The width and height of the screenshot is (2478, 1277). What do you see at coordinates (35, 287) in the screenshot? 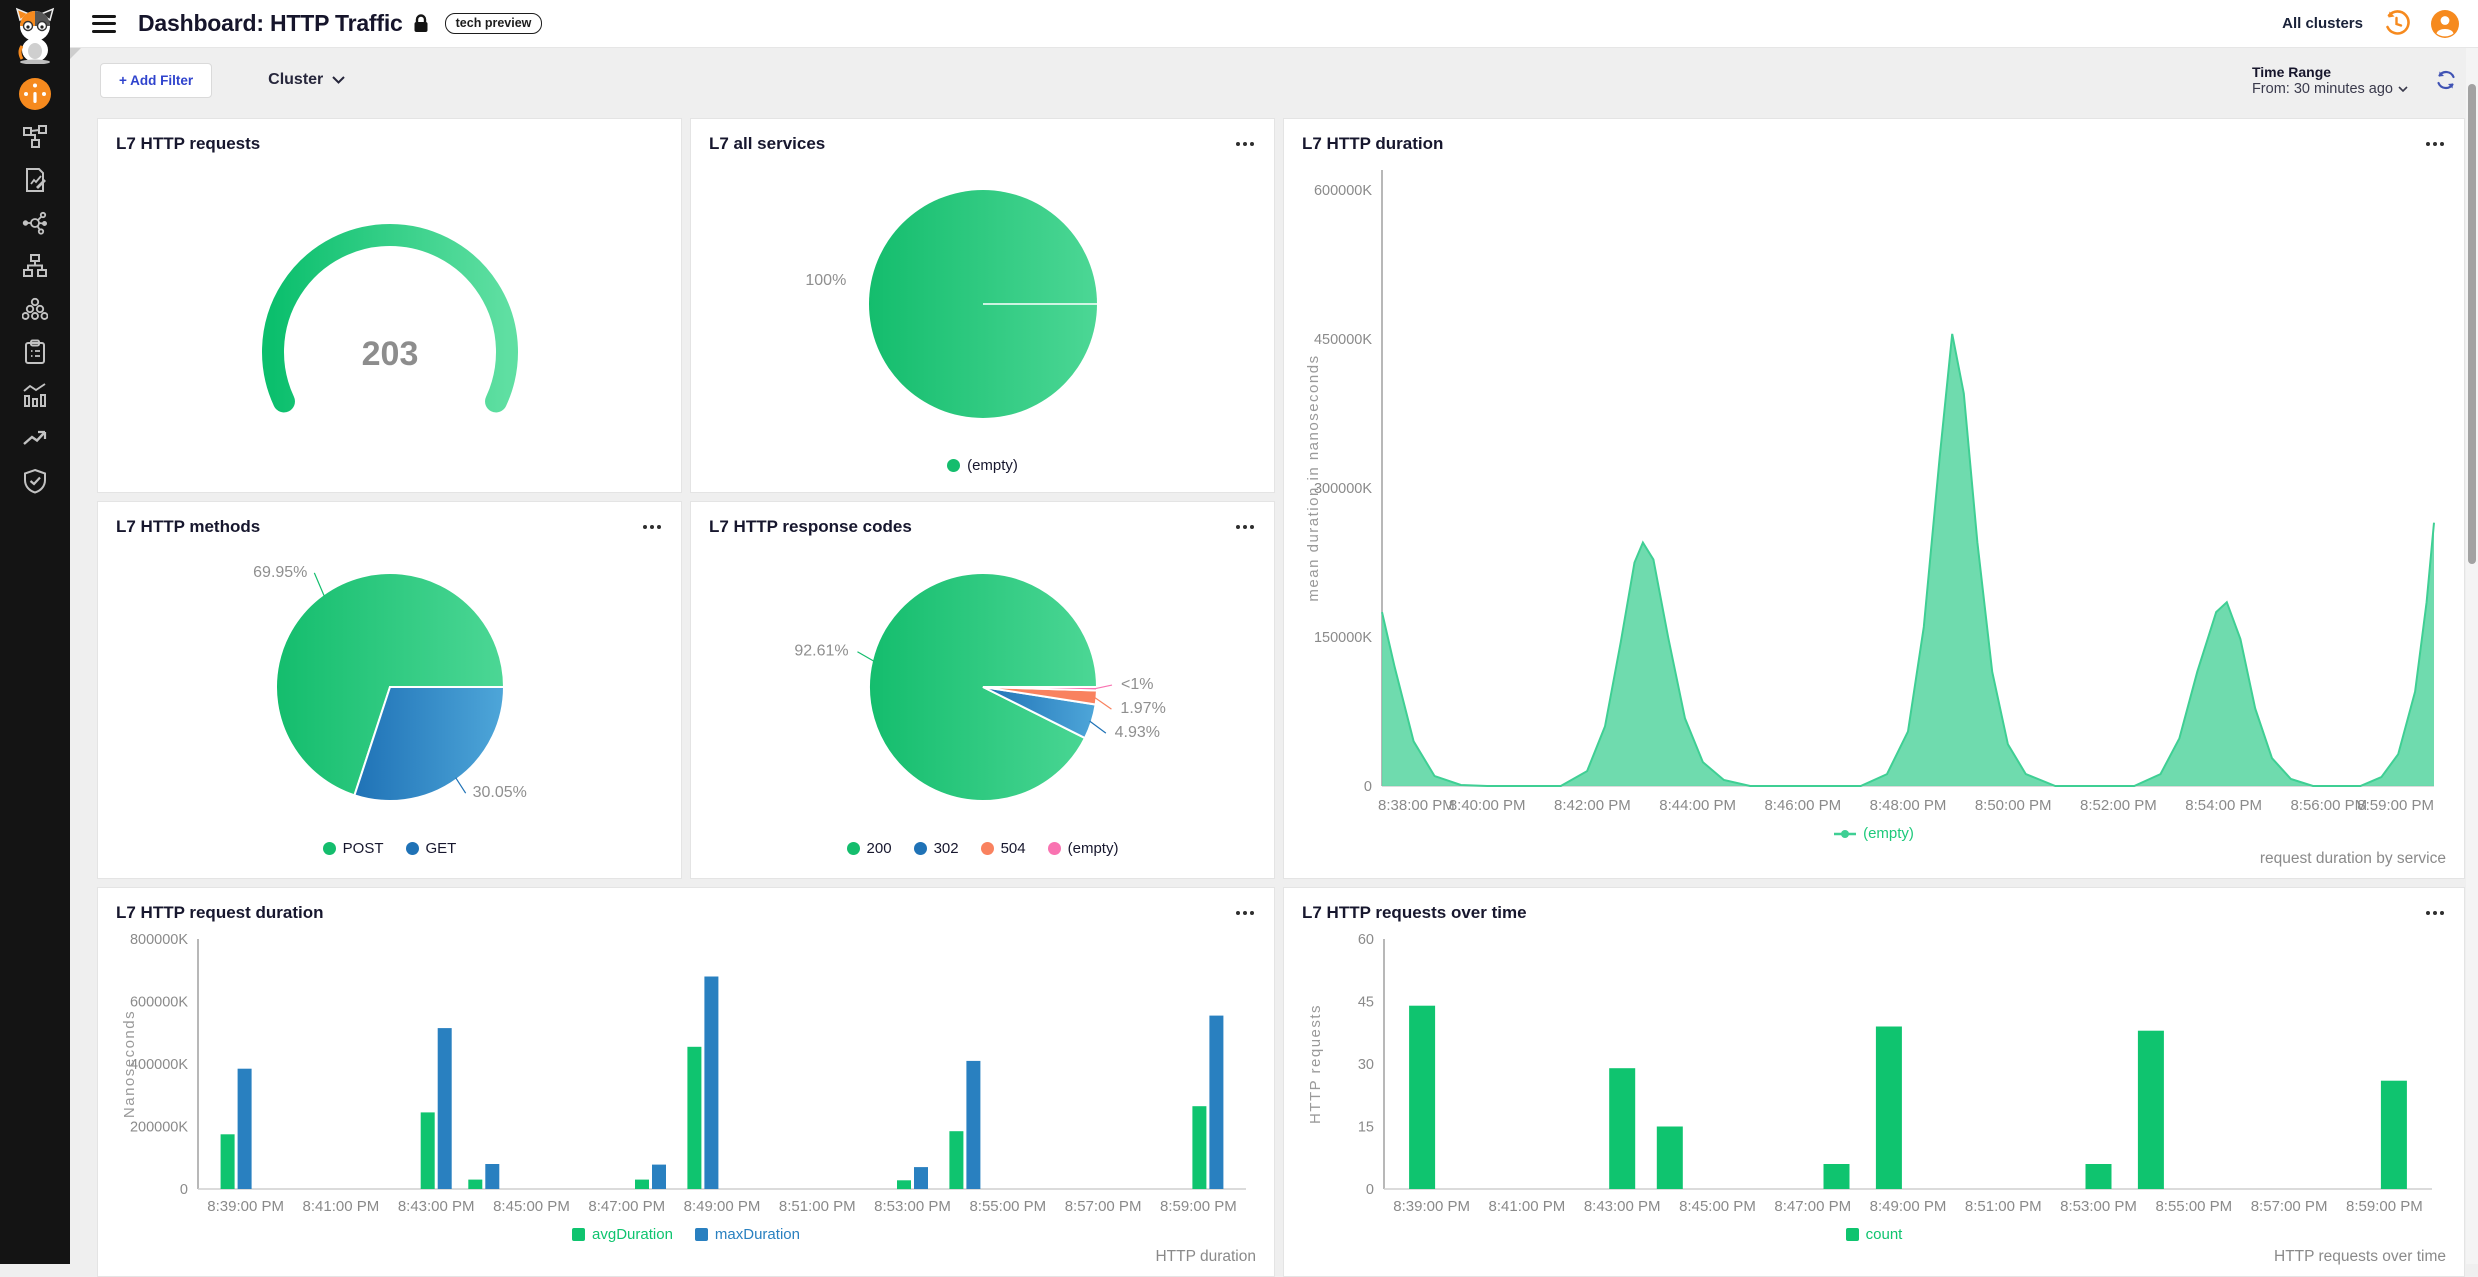
I see `sidebar-nav` at bounding box center [35, 287].